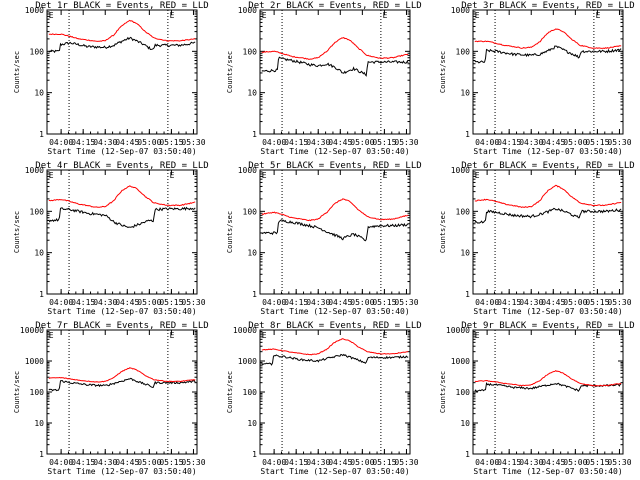 The height and width of the screenshot is (480, 640). I want to click on panel-title: Det 5r BLACK = Events, RED = LLD, so click(334, 166).